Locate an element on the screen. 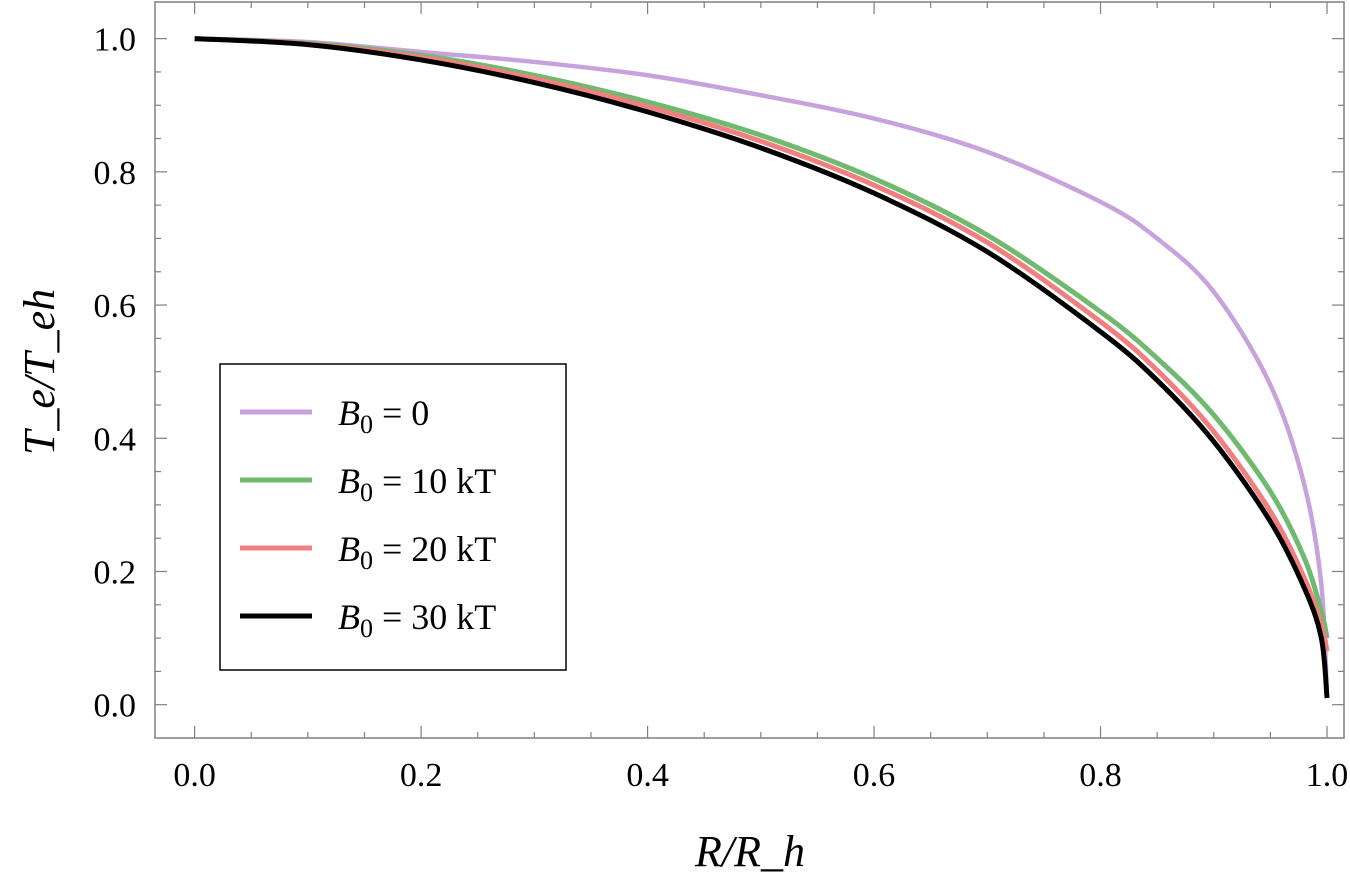 The image size is (1350, 890). x-tick-label: 0.8 is located at coordinates (1100, 775).